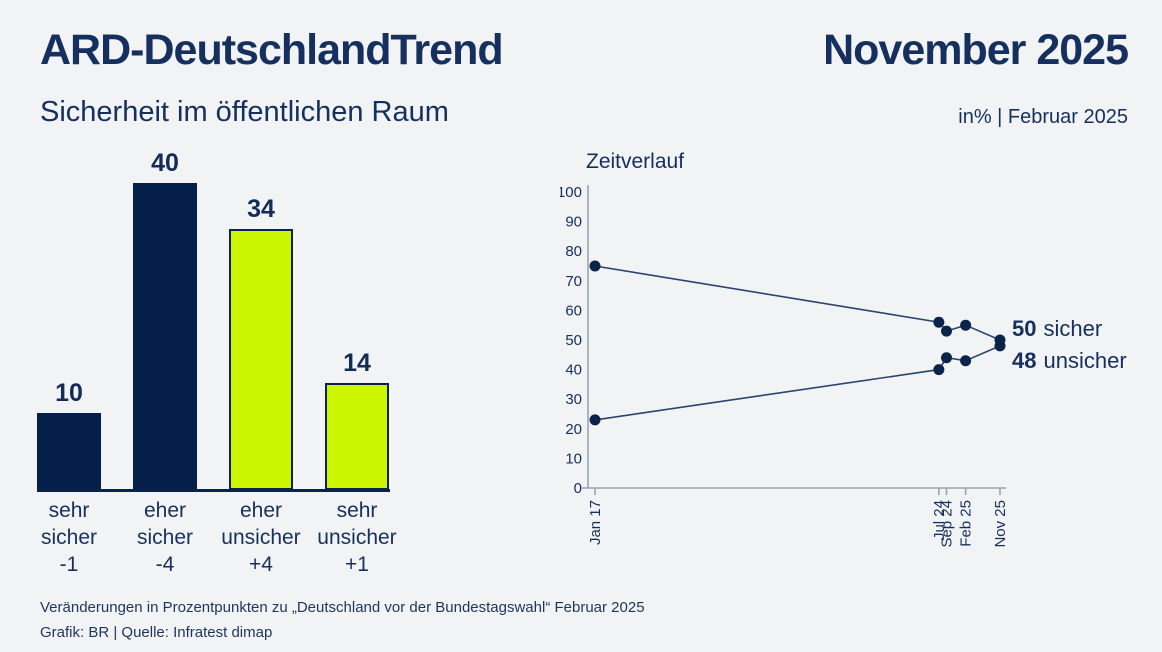 The width and height of the screenshot is (1162, 652). I want to click on change-value: -1, so click(69, 564).